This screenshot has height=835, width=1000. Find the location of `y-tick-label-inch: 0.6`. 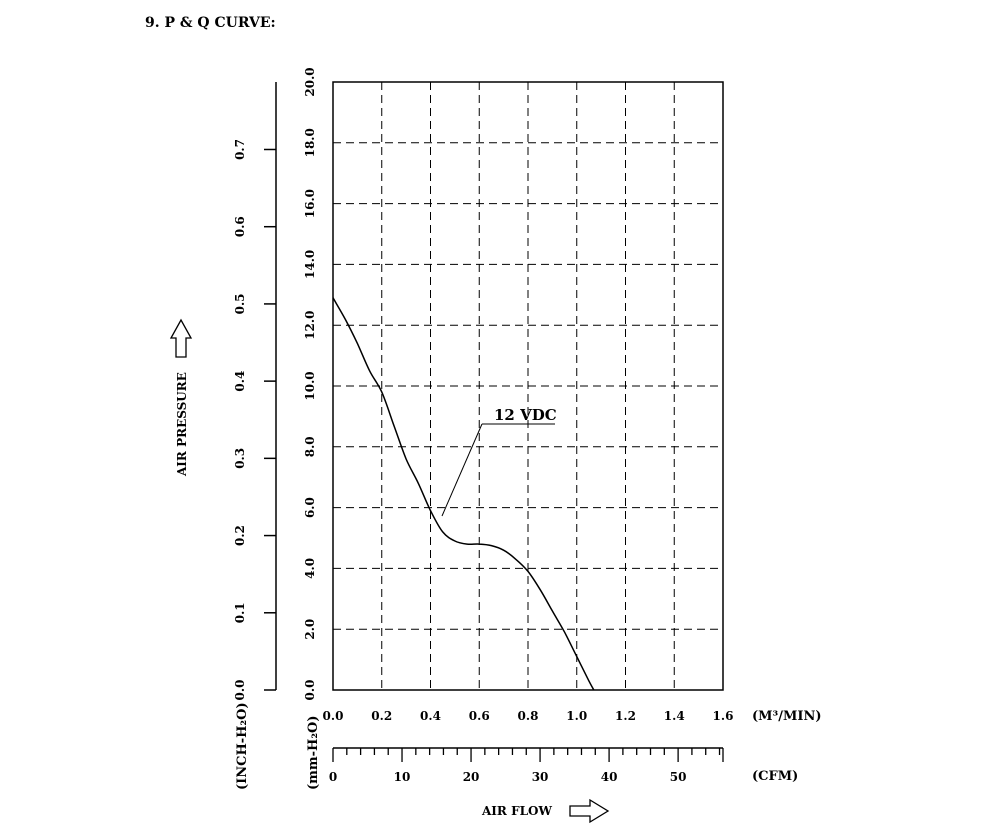

y-tick-label-inch: 0.6 is located at coordinates (240, 226).